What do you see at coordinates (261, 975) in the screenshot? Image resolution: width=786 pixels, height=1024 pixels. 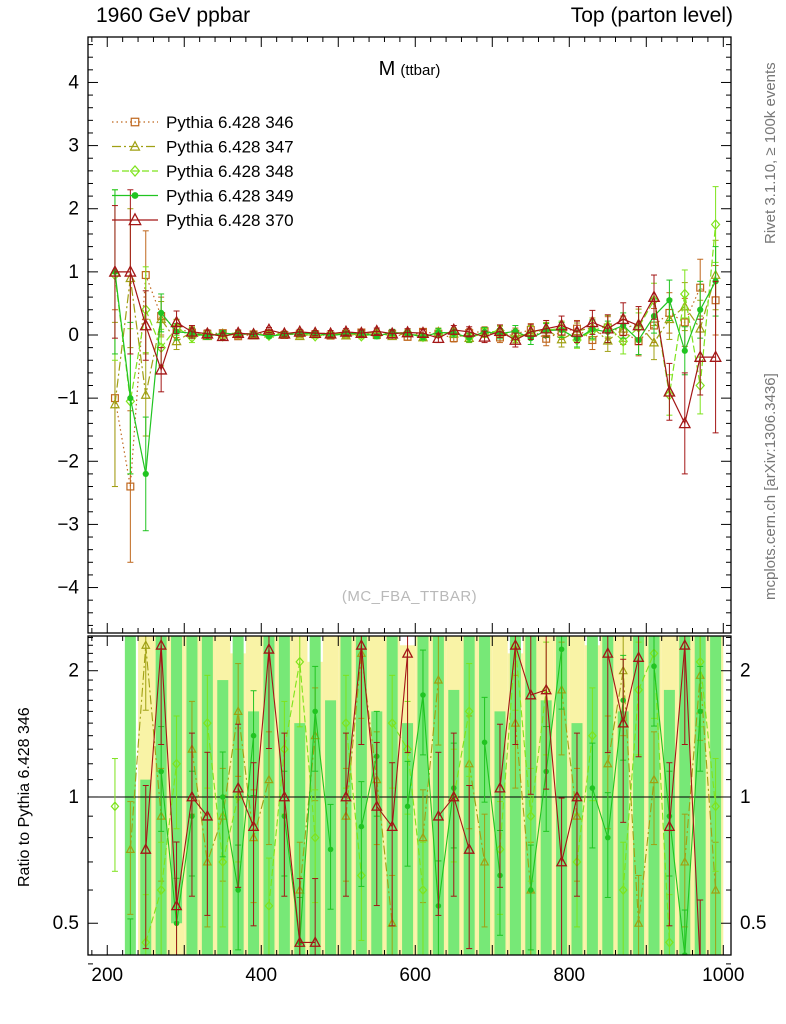 I see `svg-text: 400` at bounding box center [261, 975].